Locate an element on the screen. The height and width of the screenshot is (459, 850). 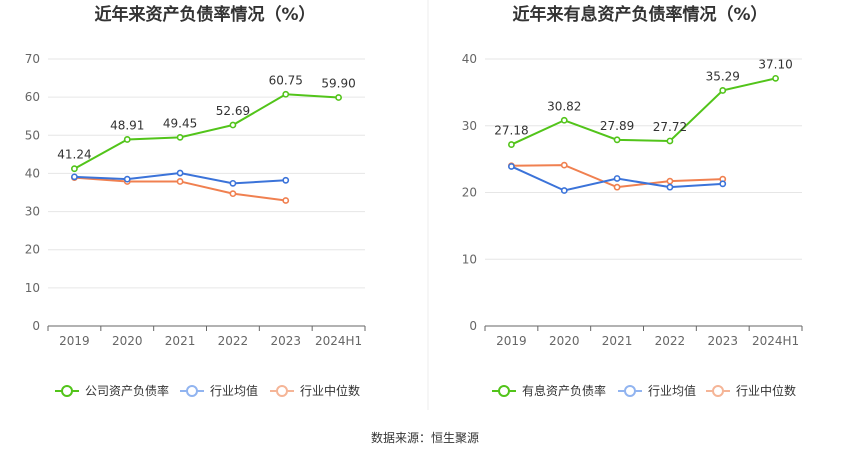
data-label: 27.89 is located at coordinates (617, 126).